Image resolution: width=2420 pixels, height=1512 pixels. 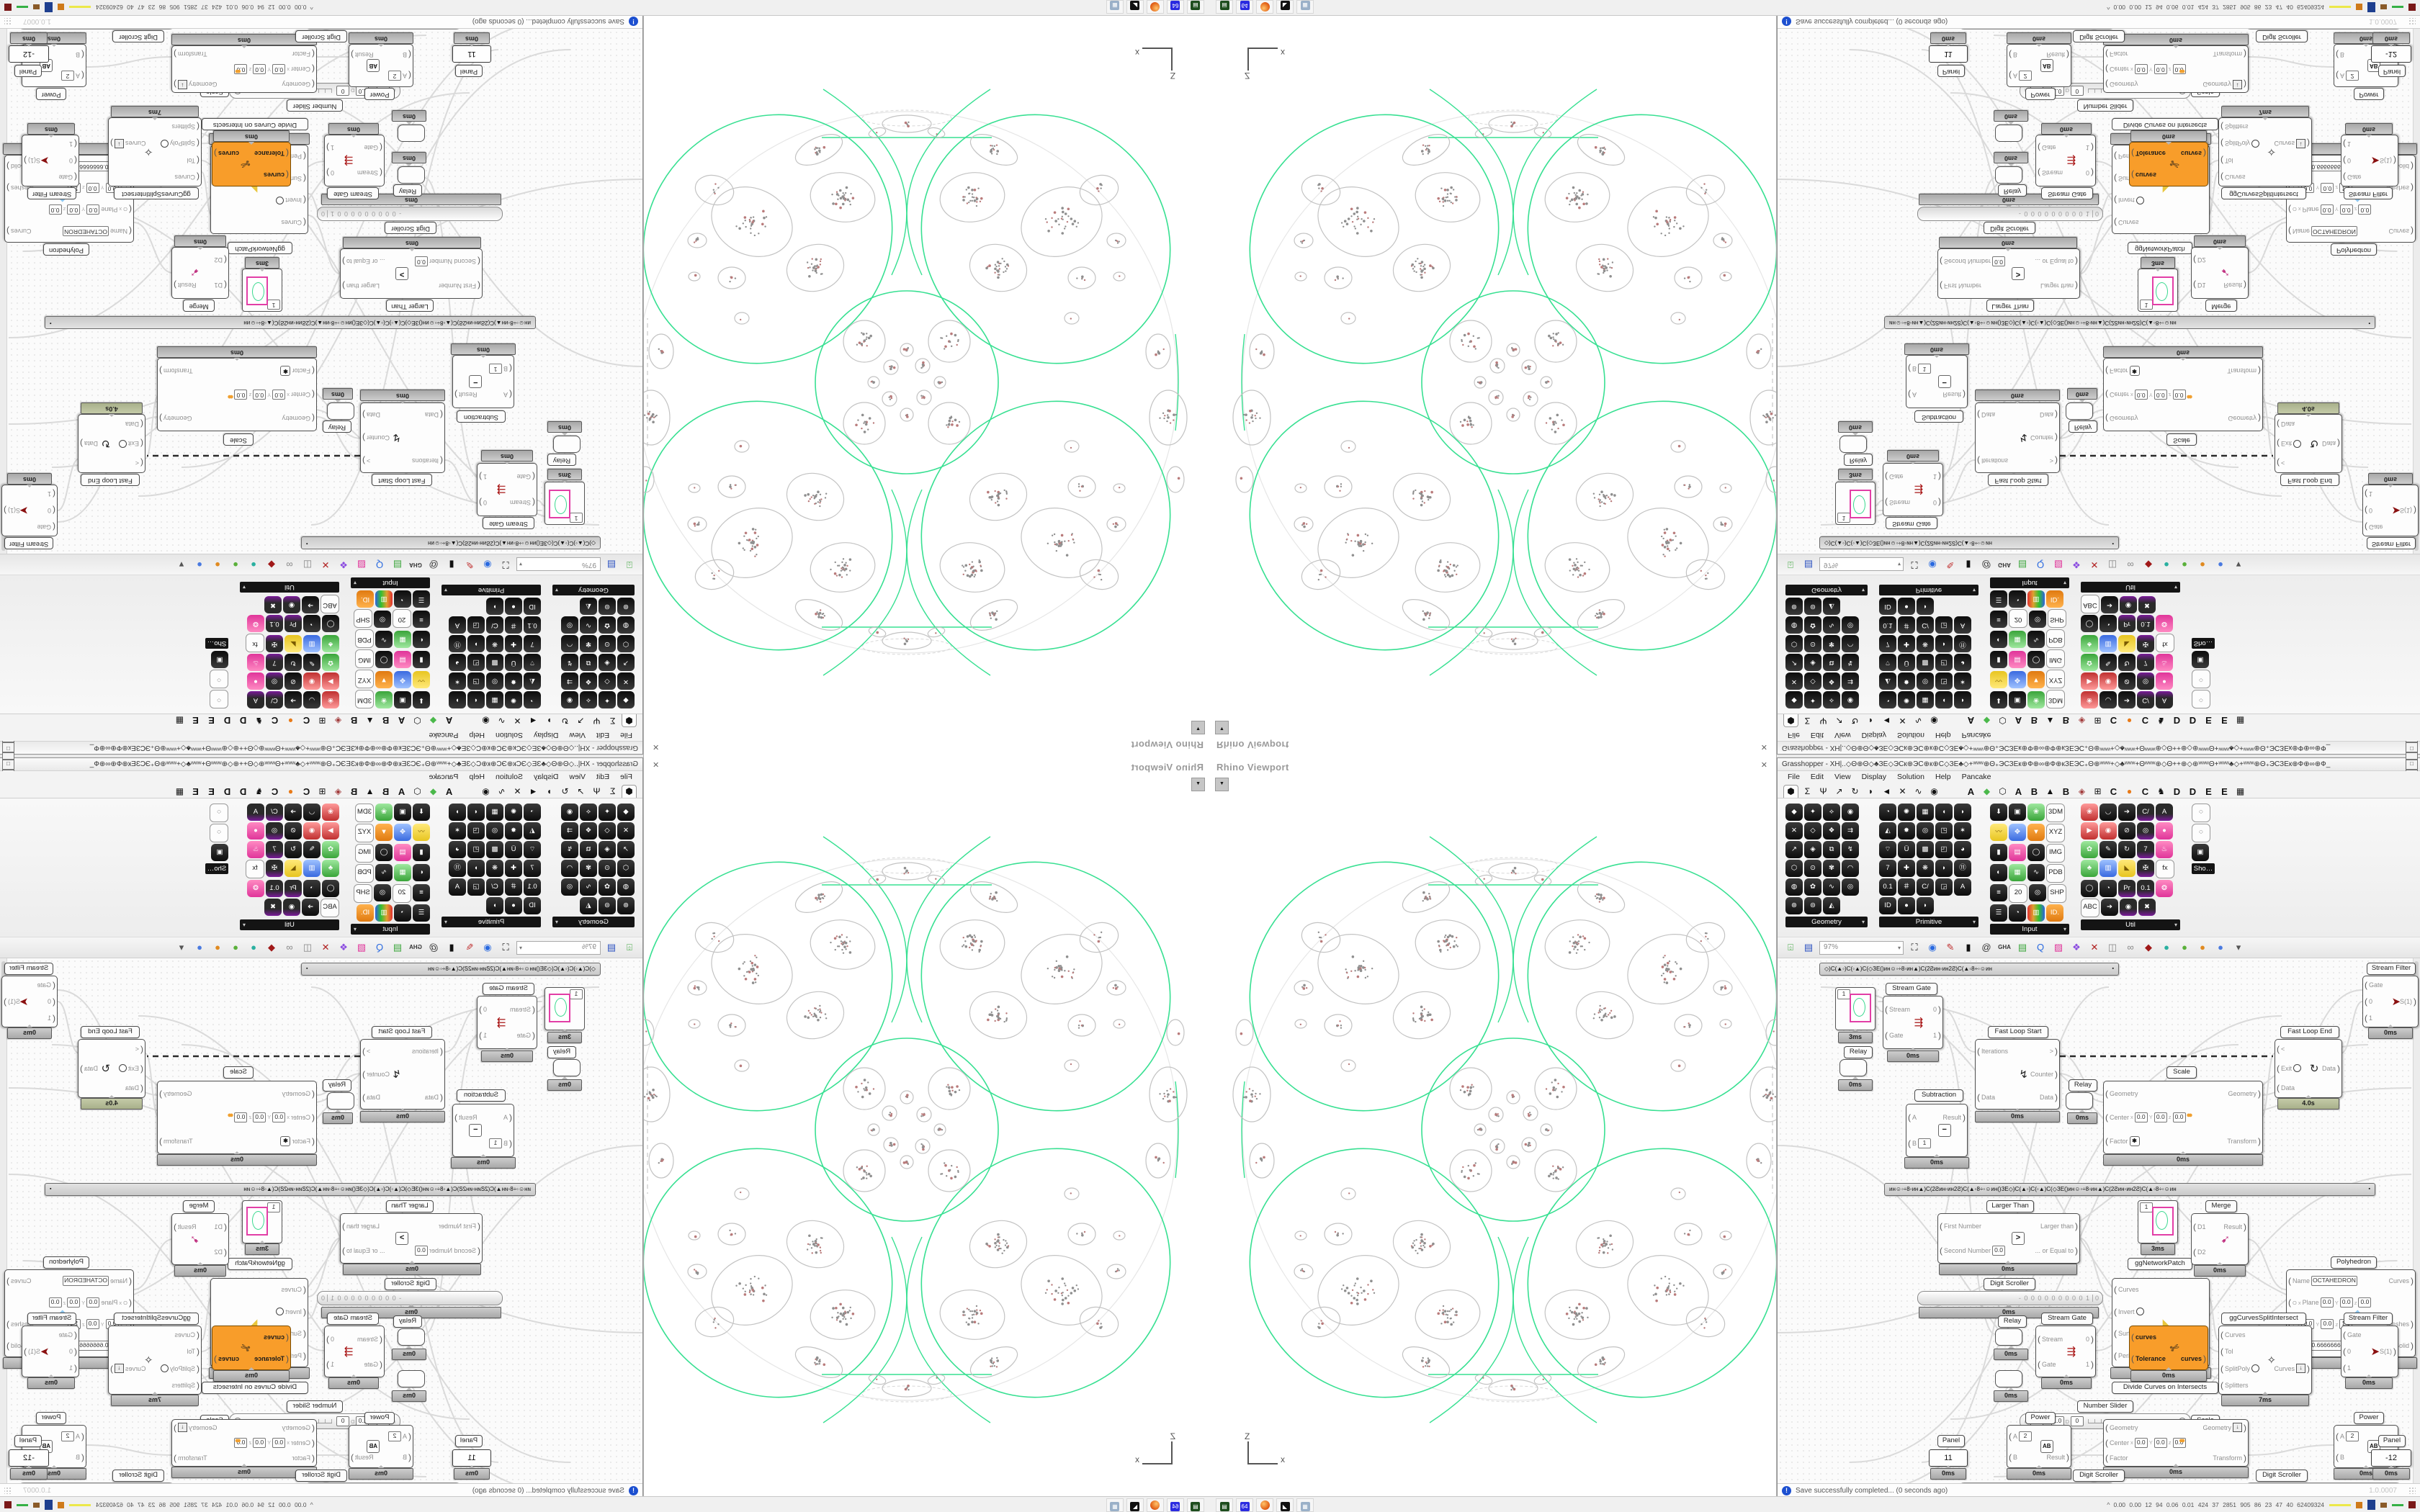 What do you see at coordinates (1195, 1505) in the screenshot?
I see `launcher-drive-icon: ▤` at bounding box center [1195, 1505].